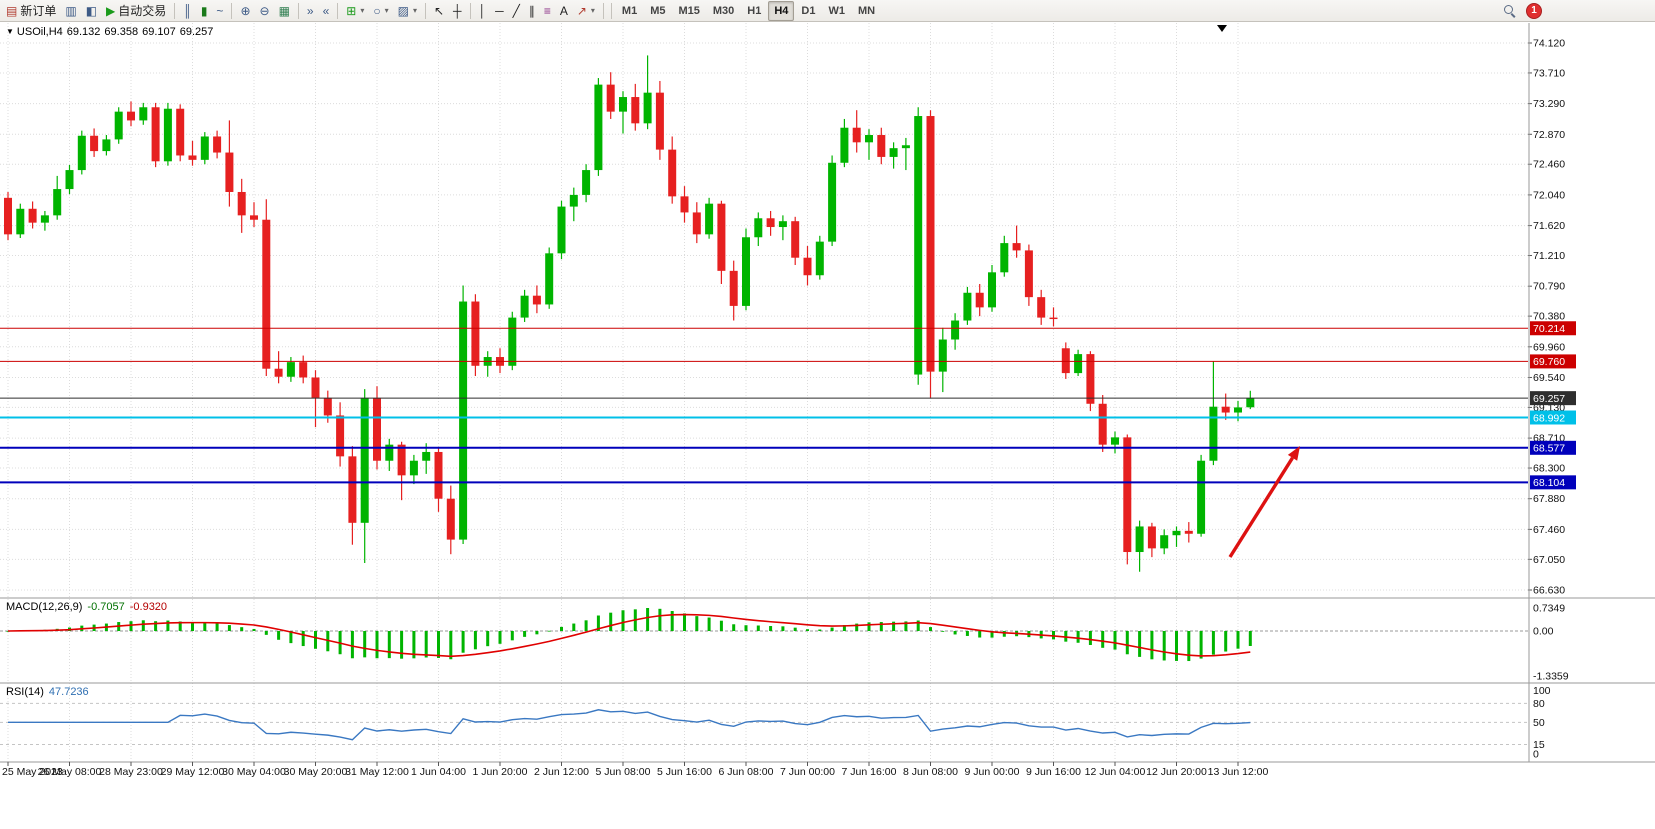  I want to click on symbol-collapse-icon: ▼, so click(10, 31).